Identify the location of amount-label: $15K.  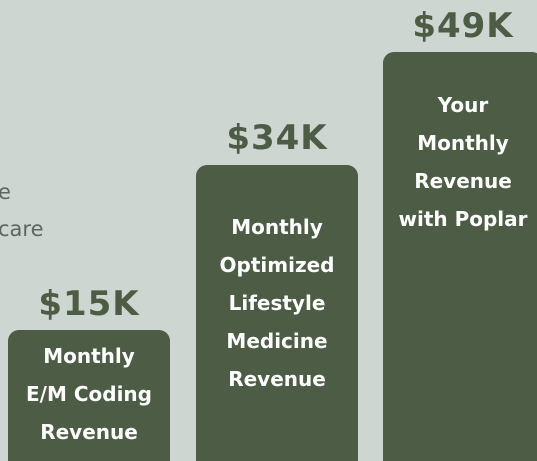
(89, 304).